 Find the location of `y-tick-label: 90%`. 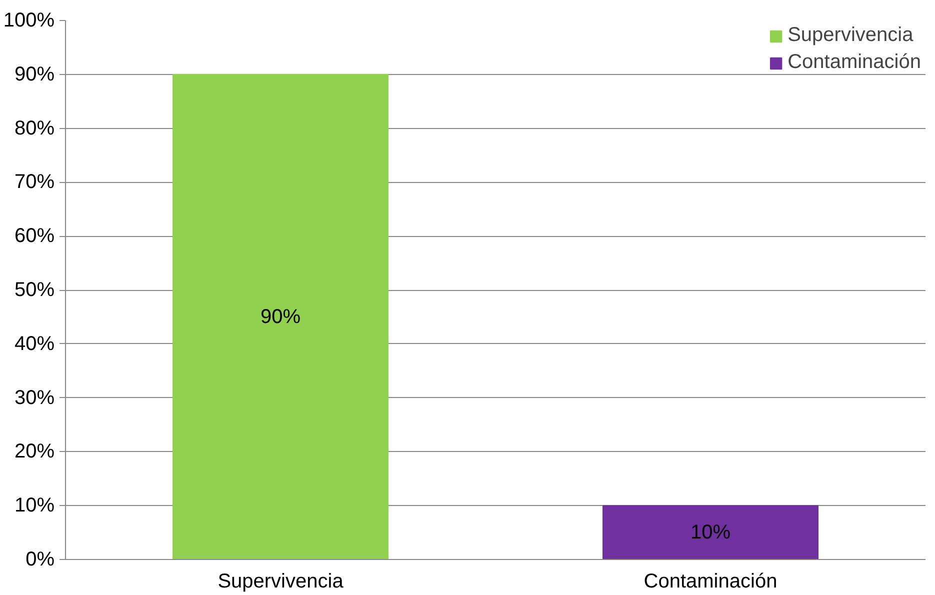

y-tick-label: 90% is located at coordinates (34, 74).